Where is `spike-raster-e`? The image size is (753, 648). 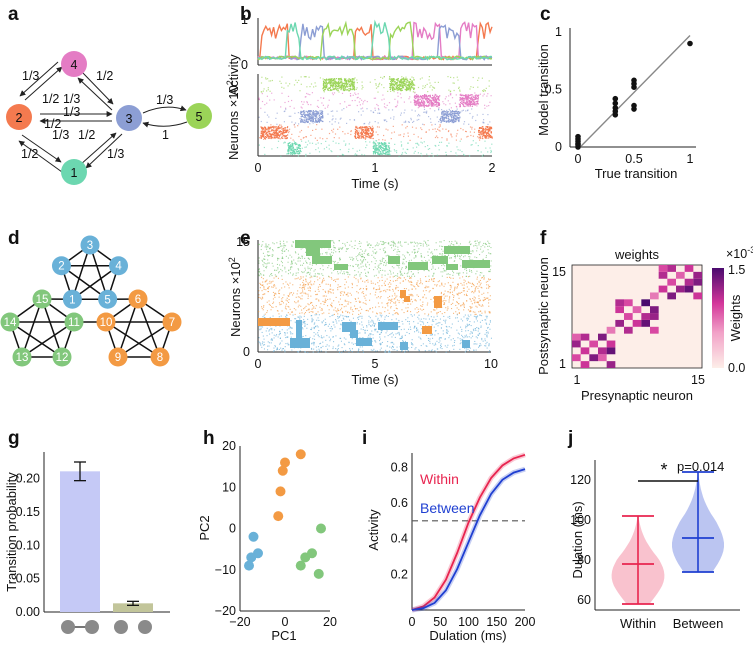 spike-raster-e is located at coordinates (375, 297).